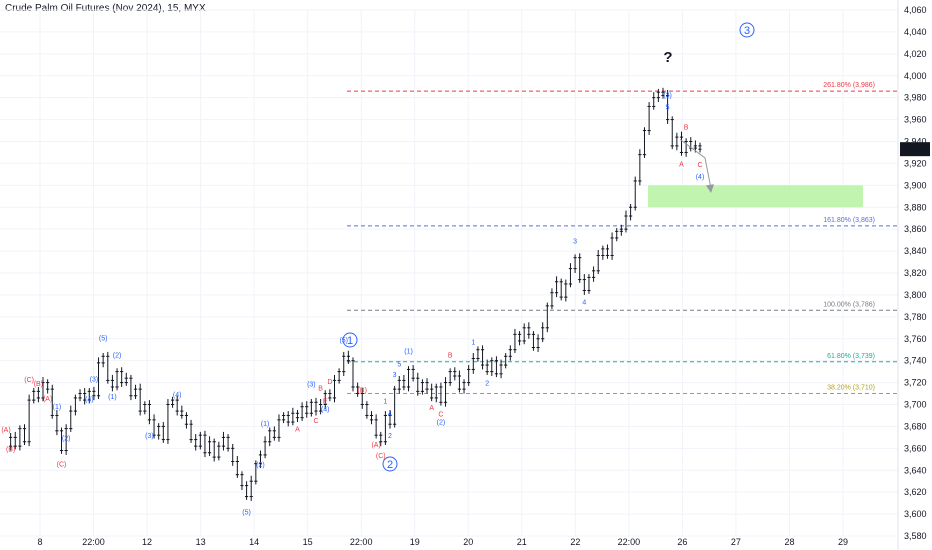  I want to click on y-tick-label: 3,980, so click(915, 98).